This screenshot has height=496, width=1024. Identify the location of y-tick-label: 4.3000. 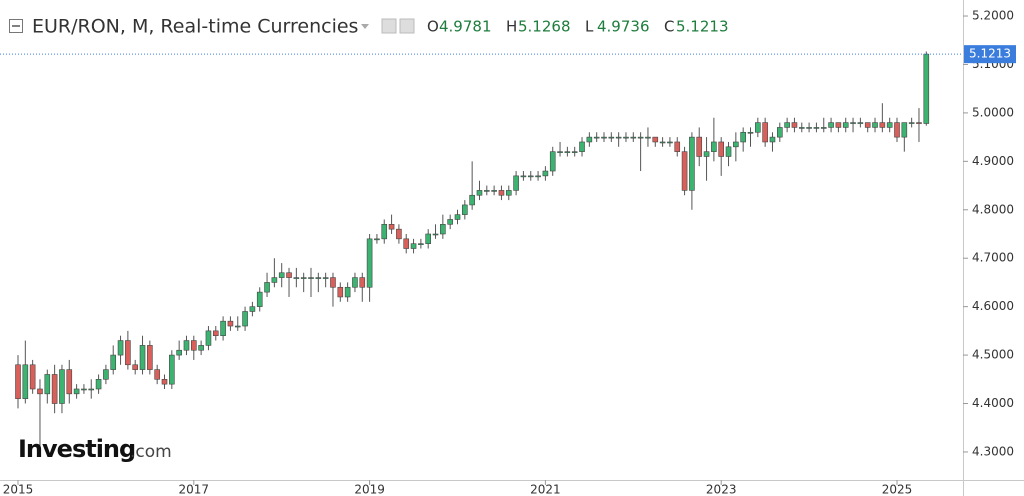
(993, 451).